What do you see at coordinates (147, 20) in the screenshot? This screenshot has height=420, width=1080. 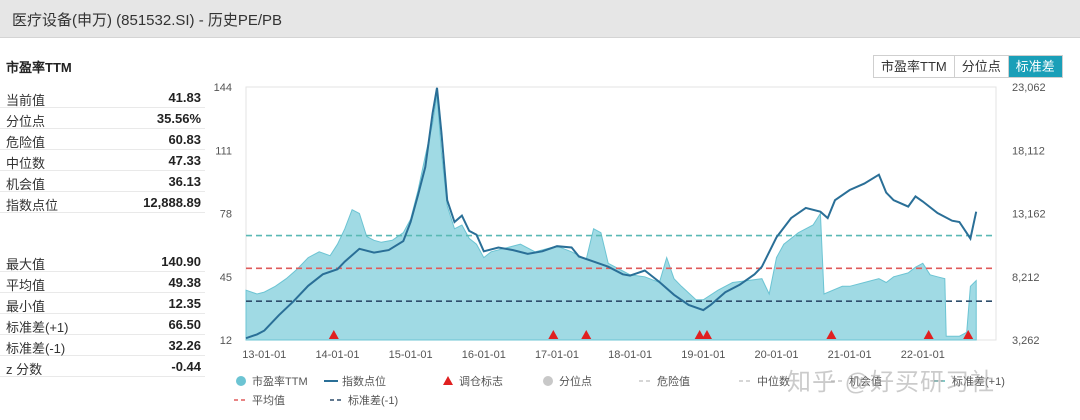 I see `page-title: 医疗设备(申万) (851532.SI) - 历史PE/PB` at bounding box center [147, 20].